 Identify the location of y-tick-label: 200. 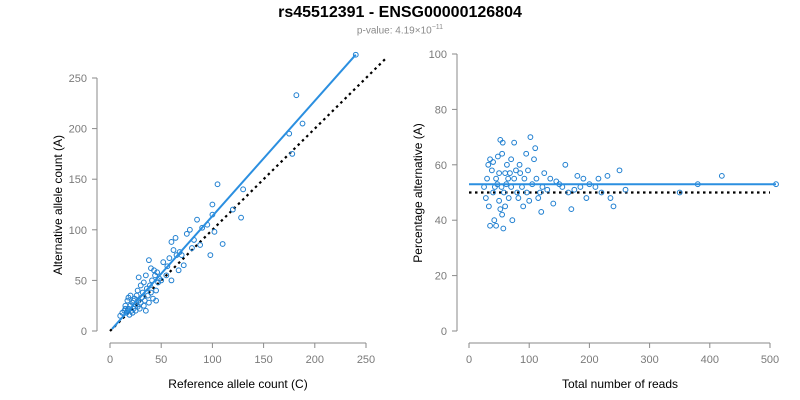
(78, 130).